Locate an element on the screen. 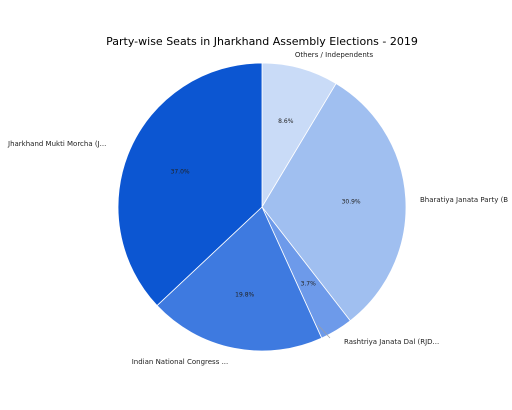  category-label: Others / Independents is located at coordinates (334, 55).